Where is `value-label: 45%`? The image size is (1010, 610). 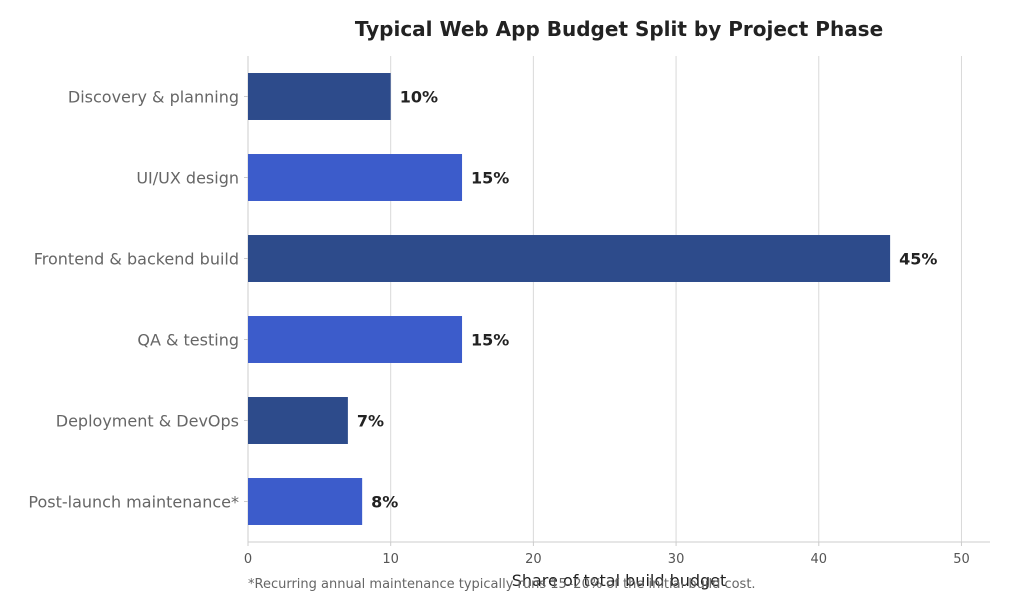 value-label: 45% is located at coordinates (918, 259).